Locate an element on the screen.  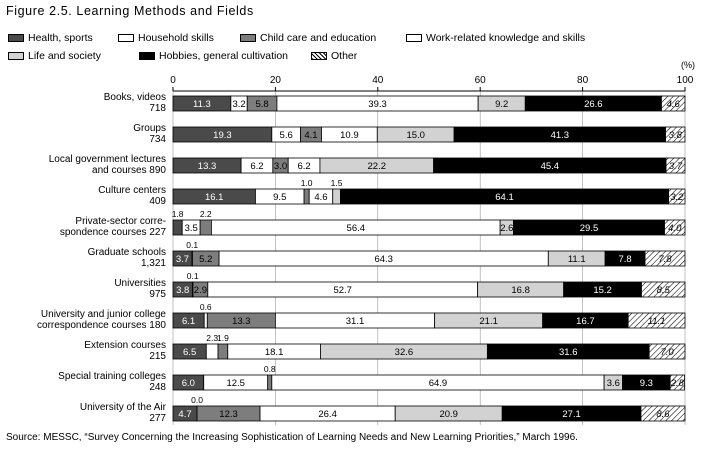
category-sample-size: spondence courses 227 is located at coordinates (113, 232).